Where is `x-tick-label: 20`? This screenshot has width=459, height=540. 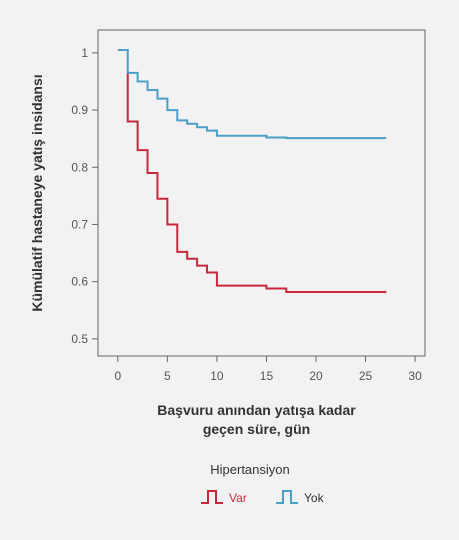 x-tick-label: 20 is located at coordinates (316, 376).